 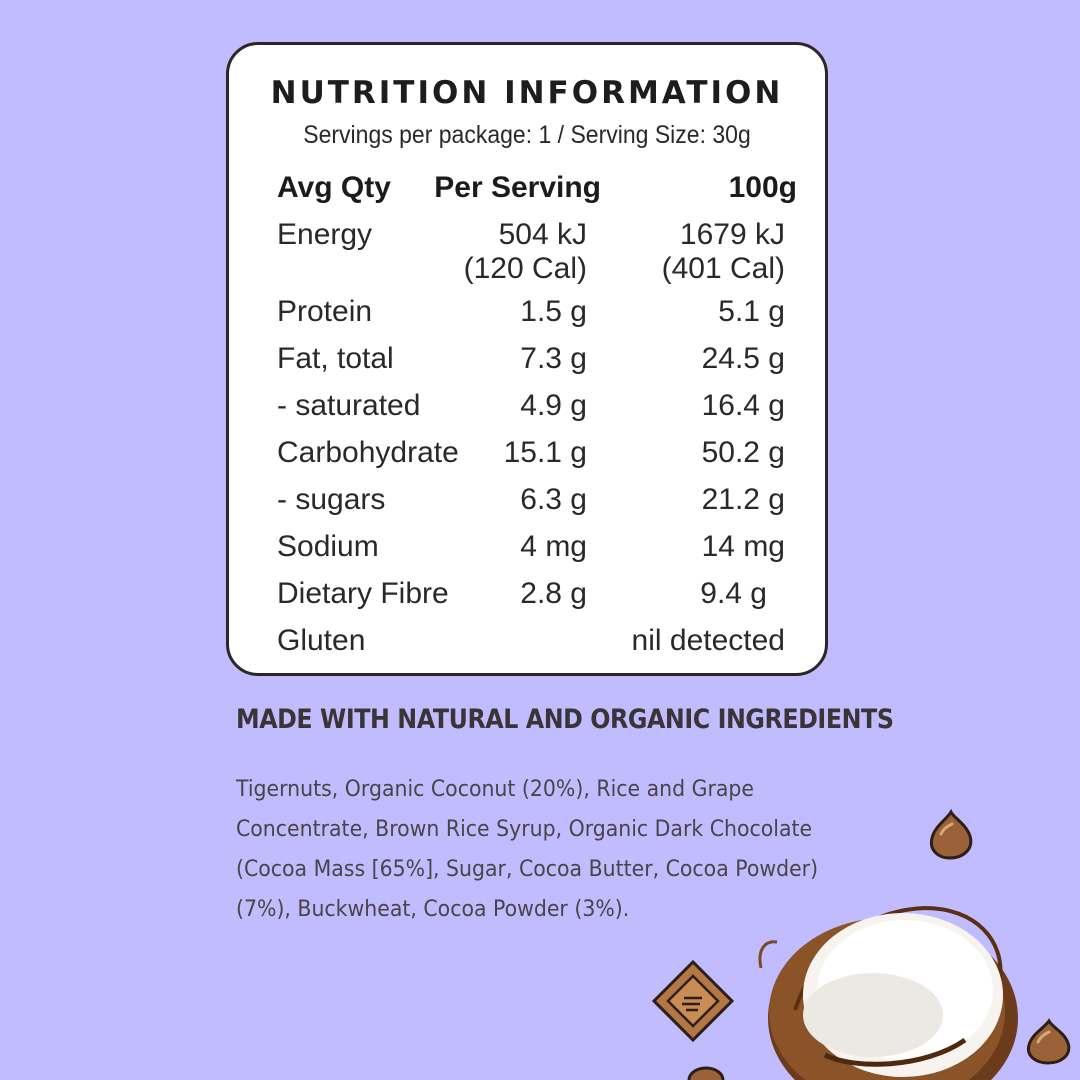 What do you see at coordinates (331, 499) in the screenshot?
I see `nutrient-label: - sugars` at bounding box center [331, 499].